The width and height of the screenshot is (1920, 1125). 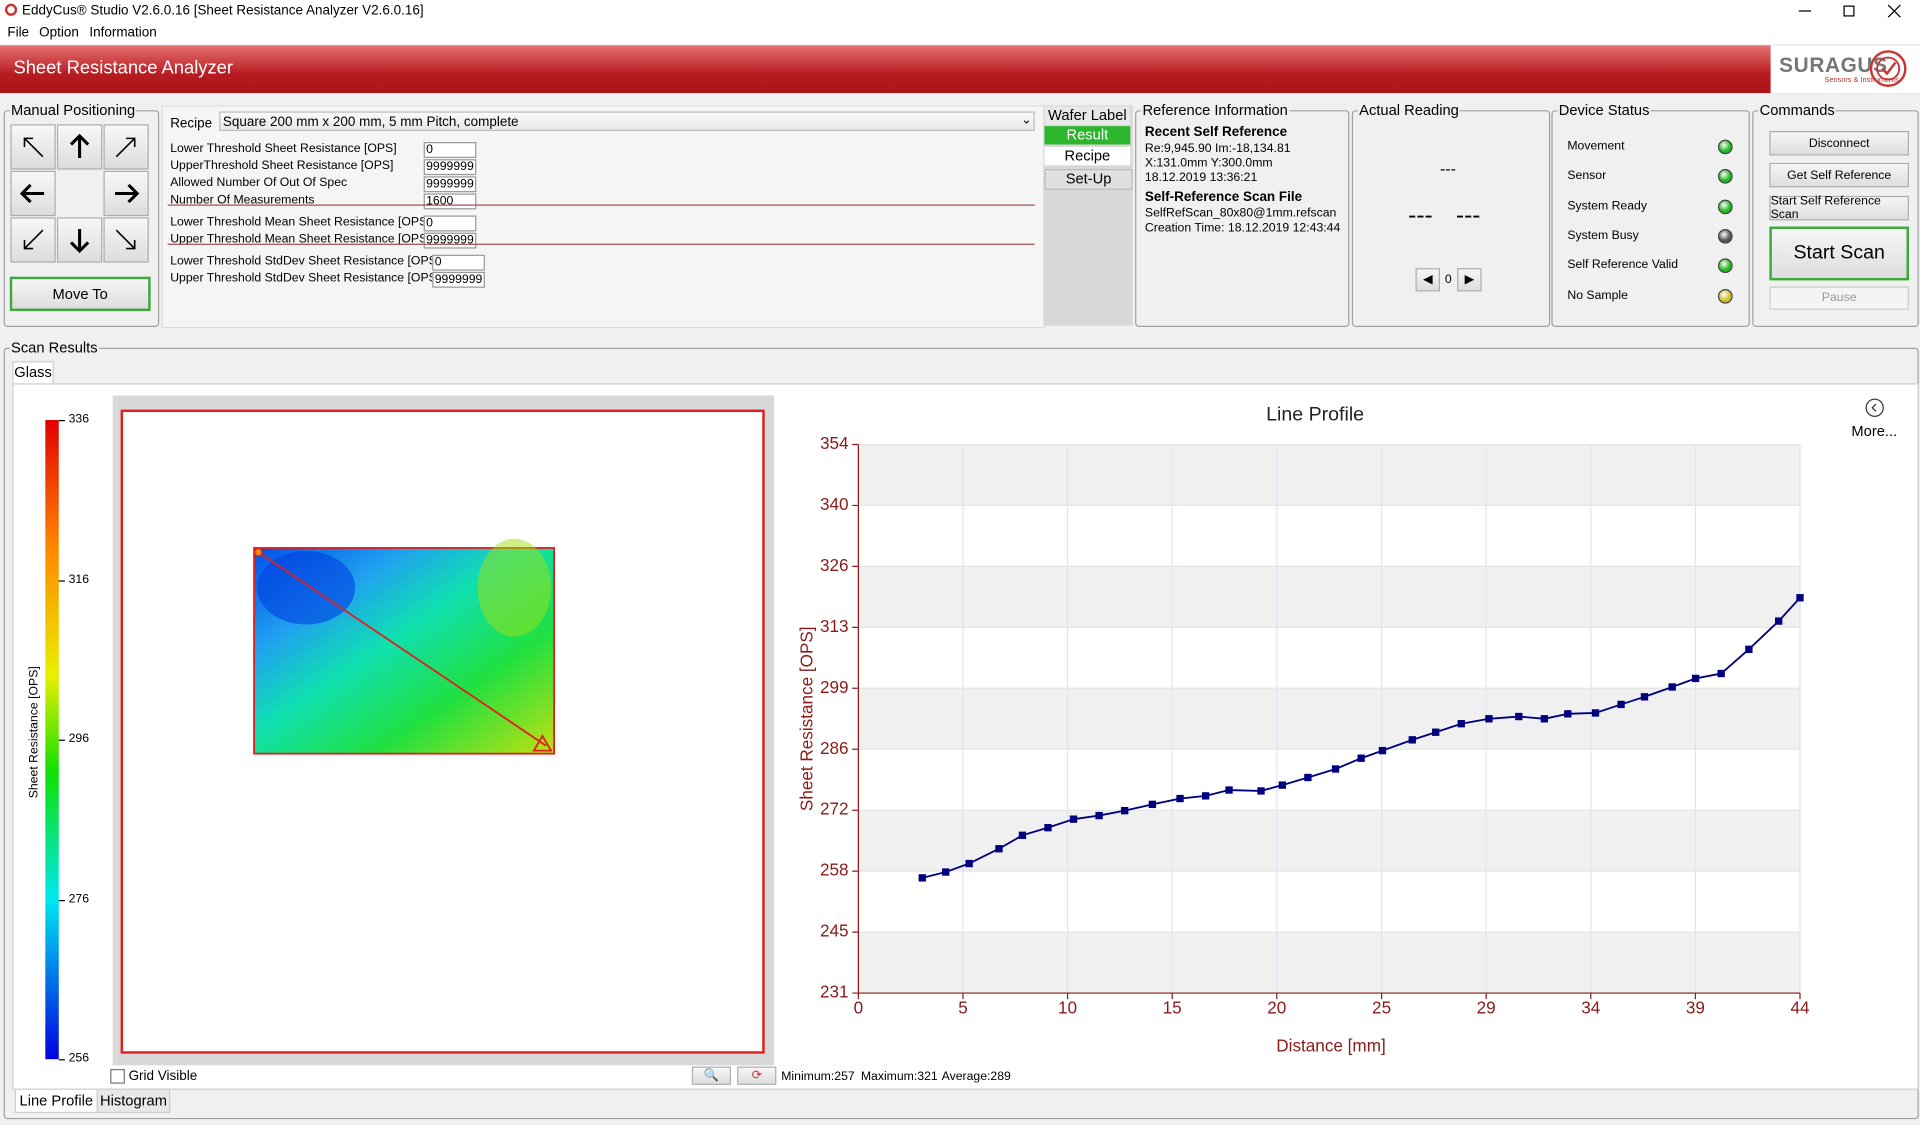 What do you see at coordinates (1217, 149) in the screenshot?
I see `reference-line: Re:9,945.90 Im:-18,134.81` at bounding box center [1217, 149].